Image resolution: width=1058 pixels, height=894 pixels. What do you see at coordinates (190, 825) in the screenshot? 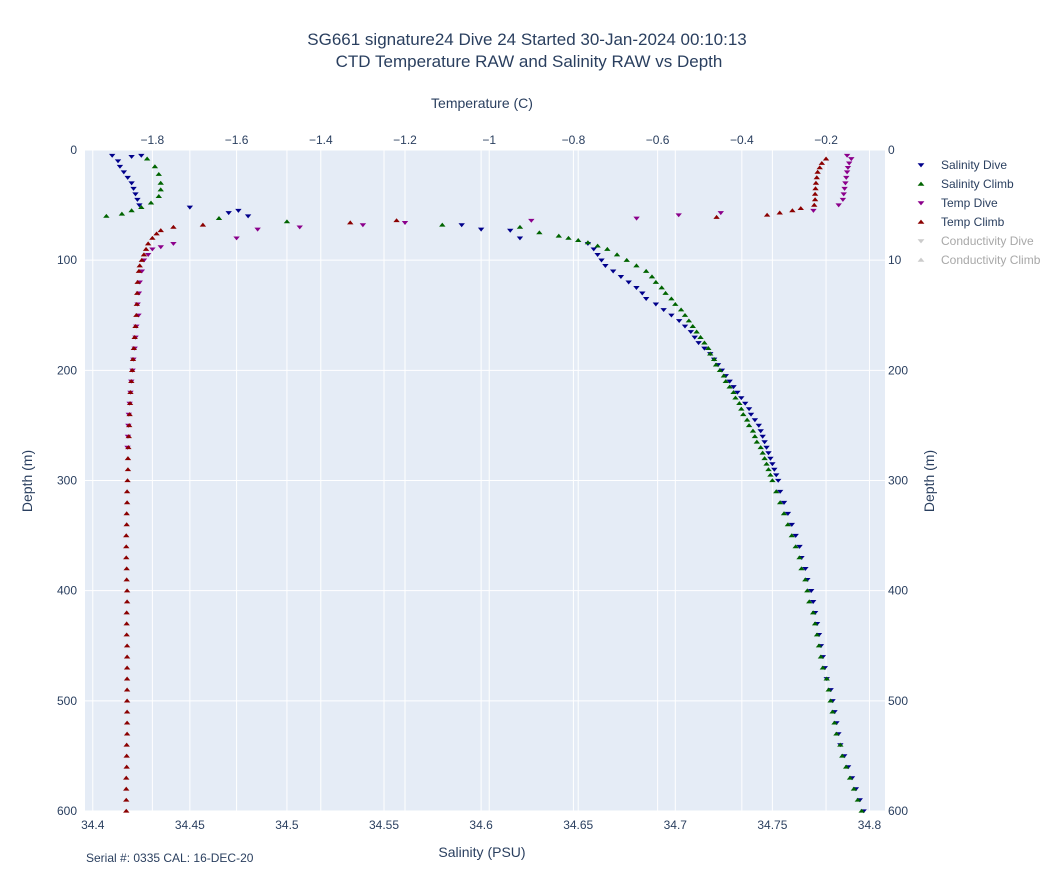
I see `x-bottom-tick-label: 34.45` at bounding box center [190, 825].